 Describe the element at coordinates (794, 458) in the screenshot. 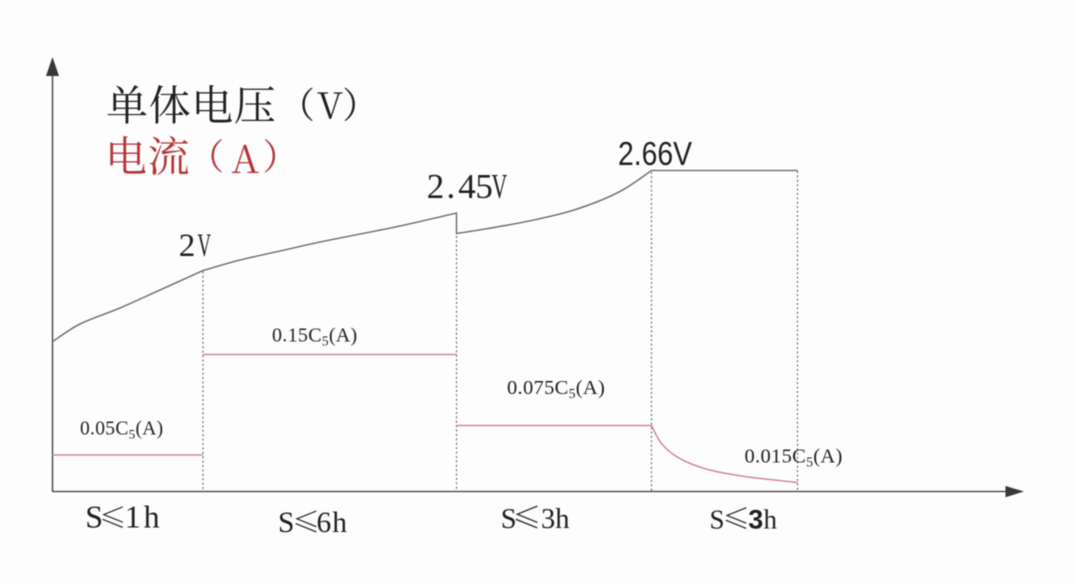

I see `svg-text: 0.015C5(A)` at that location.